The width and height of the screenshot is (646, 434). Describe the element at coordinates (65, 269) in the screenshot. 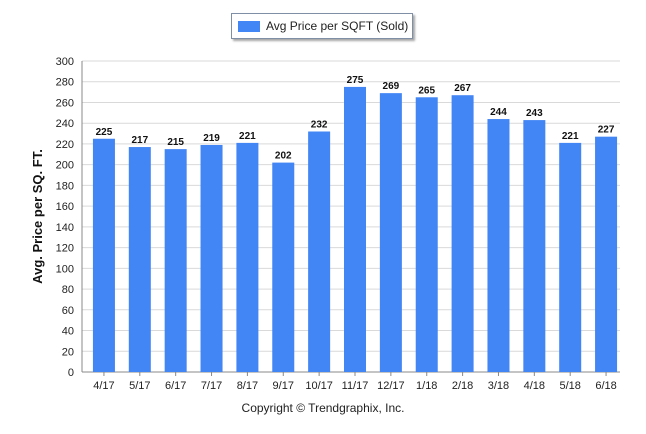

I see `y-tick-label: 100` at that location.